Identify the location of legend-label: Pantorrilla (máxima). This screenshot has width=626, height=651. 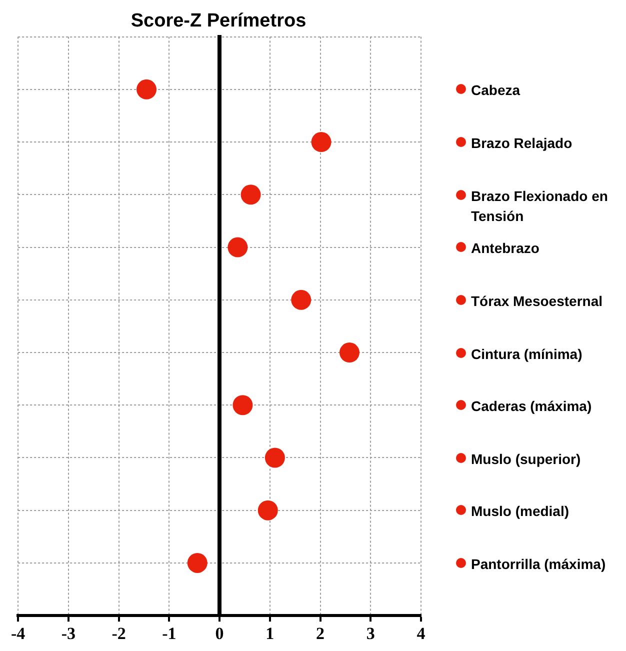
(538, 564).